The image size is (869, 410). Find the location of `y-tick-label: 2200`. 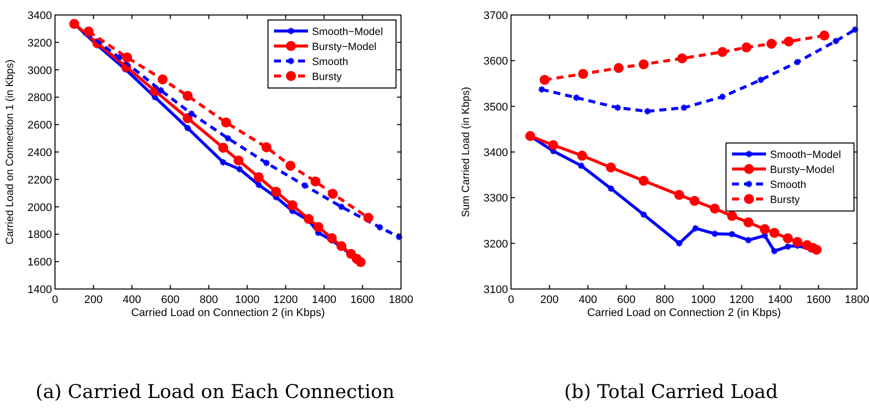

y-tick-label: 2200 is located at coordinates (40, 180).